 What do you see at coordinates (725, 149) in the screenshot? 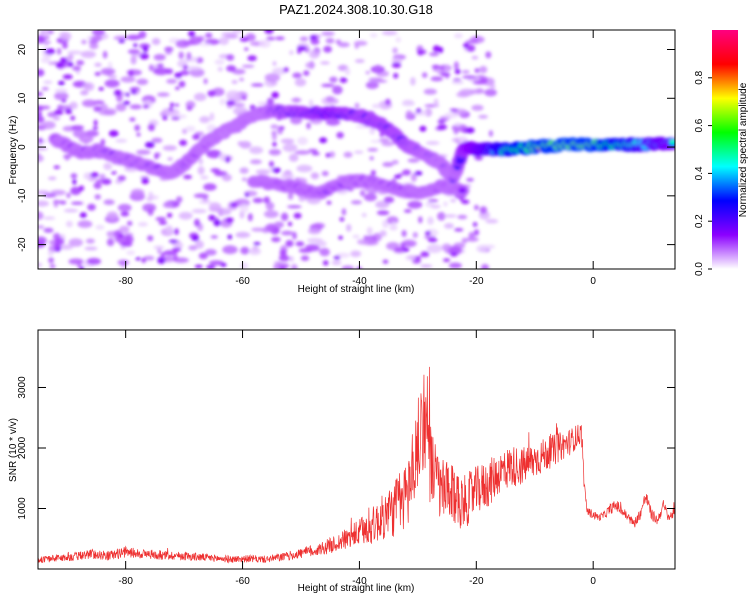
I see `colorbar-gradient` at bounding box center [725, 149].